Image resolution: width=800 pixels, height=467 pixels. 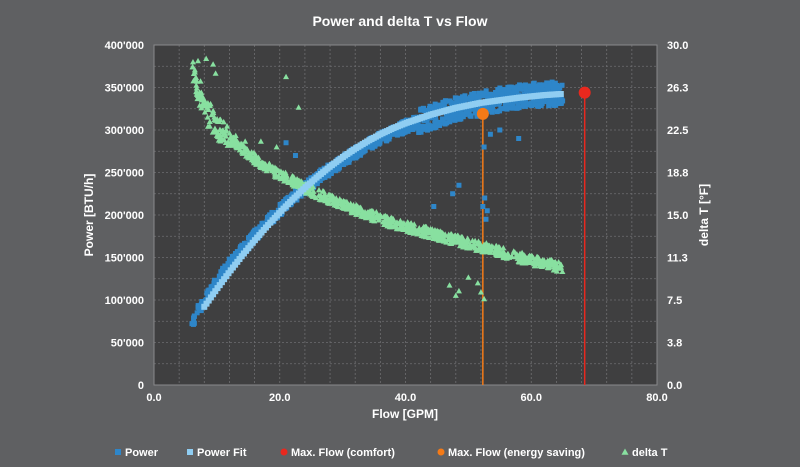 What do you see at coordinates (279, 398) in the screenshot?
I see `x-tick-label: 20.0` at bounding box center [279, 398].